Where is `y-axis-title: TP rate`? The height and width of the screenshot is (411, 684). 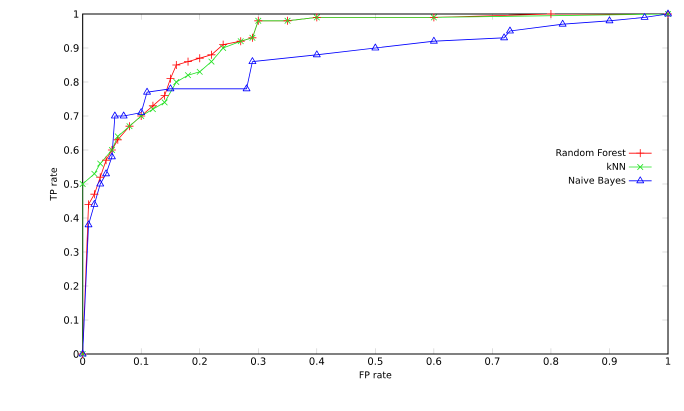
y-axis-title: TP rate is located at coordinates (53, 184).